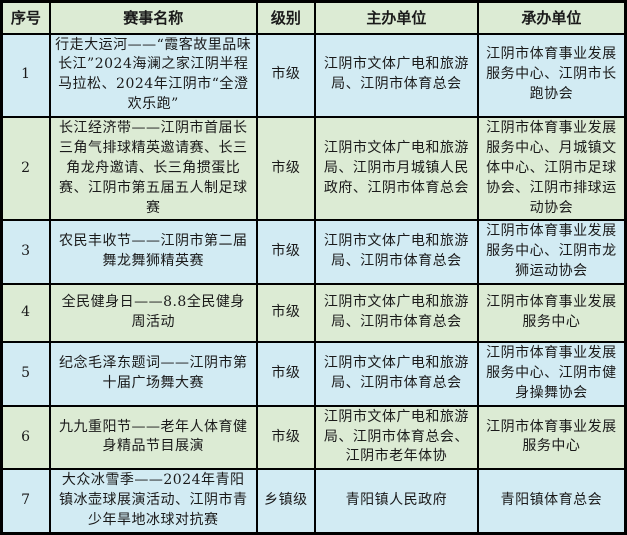 The height and width of the screenshot is (535, 627). What do you see at coordinates (153, 313) in the screenshot?
I see `cell-event-name: 全民健身日——8.8全民健身周活动` at bounding box center [153, 313].